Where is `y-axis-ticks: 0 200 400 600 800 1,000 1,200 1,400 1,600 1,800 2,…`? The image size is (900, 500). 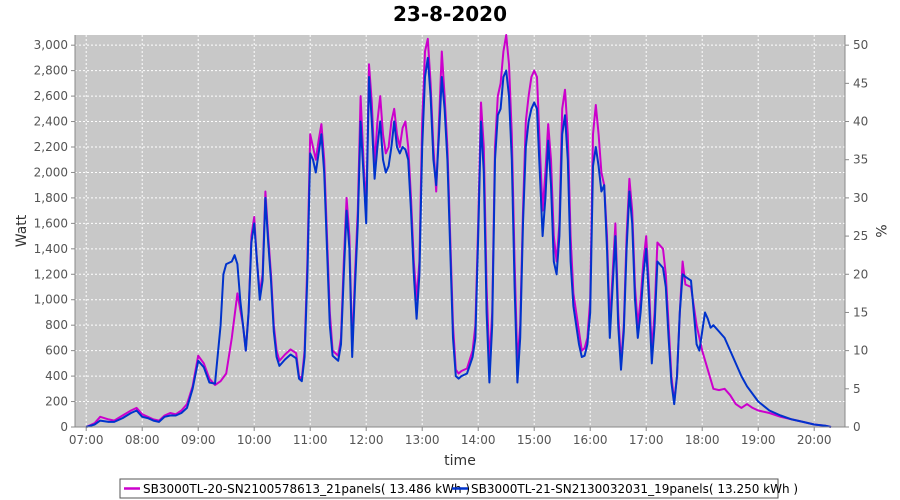 y-axis-ticks: 0 200 400 600 800 1,000 1,200 1,400 1,600 1,800 2,… is located at coordinates (54, 236).